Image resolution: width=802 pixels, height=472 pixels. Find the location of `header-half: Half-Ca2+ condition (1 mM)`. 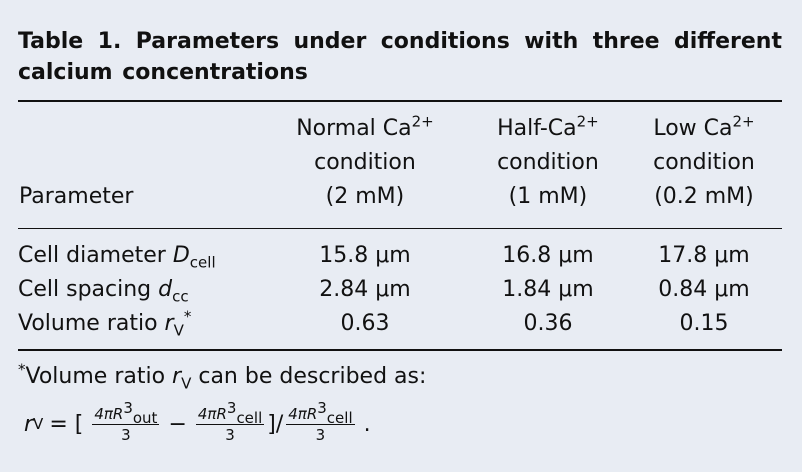

header-half: Half-Ca2+ condition (1 mM) is located at coordinates (548, 160).